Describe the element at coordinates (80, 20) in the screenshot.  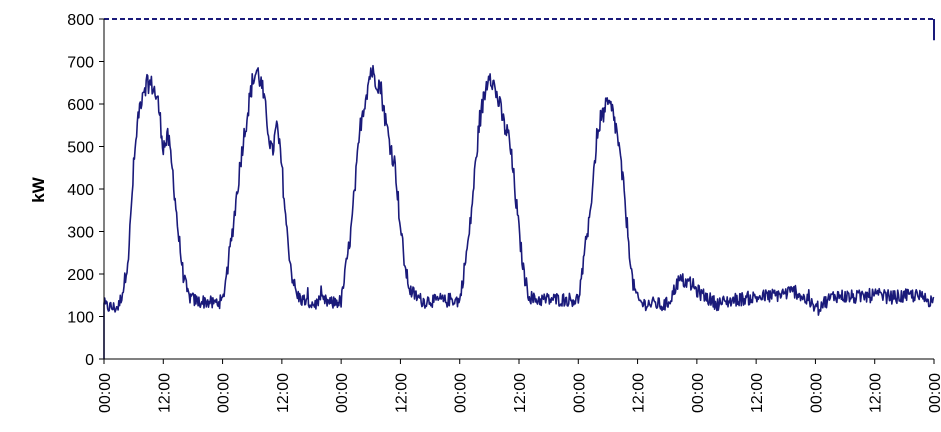
I see `y-tick-label: 800` at that location.